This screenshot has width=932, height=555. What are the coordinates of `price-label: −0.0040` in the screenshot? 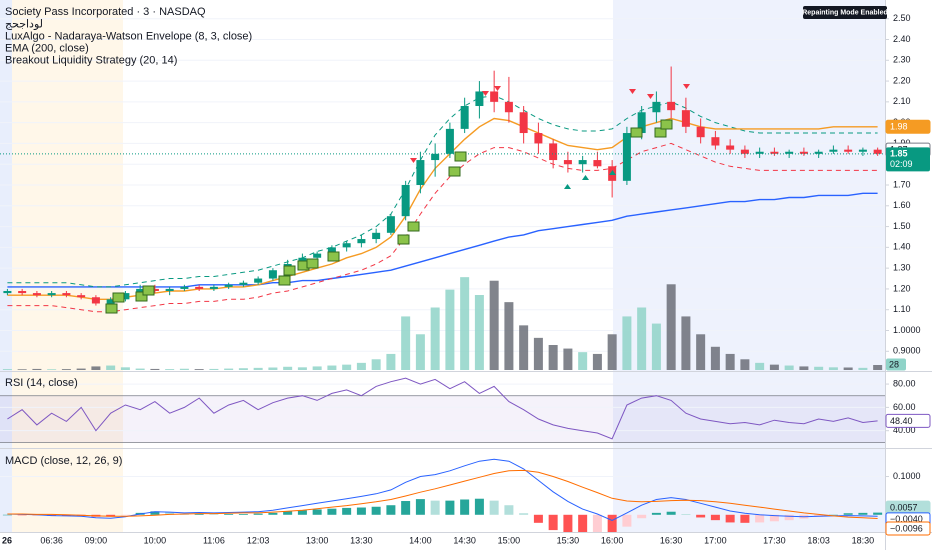 It's located at (906, 519).